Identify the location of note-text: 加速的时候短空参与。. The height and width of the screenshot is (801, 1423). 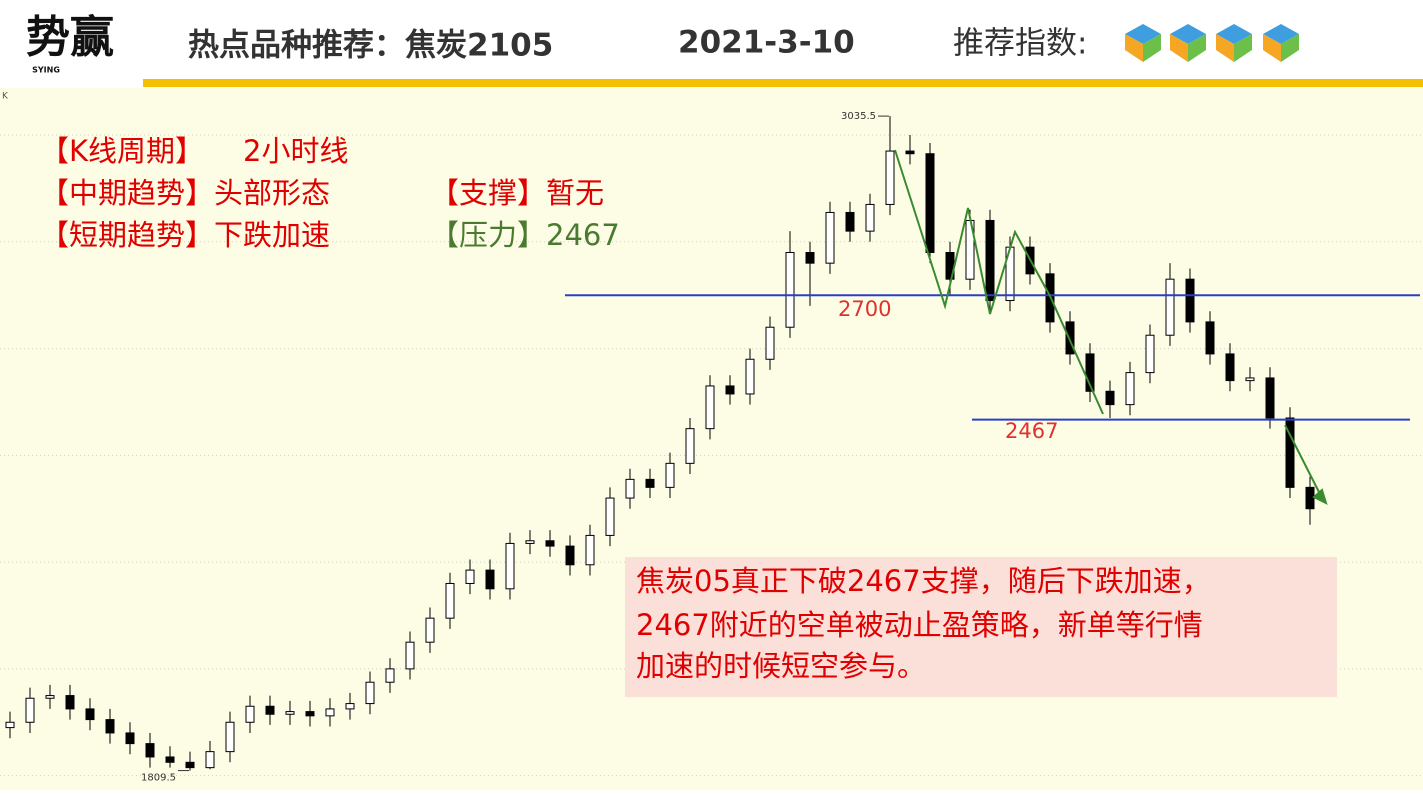
(781, 666).